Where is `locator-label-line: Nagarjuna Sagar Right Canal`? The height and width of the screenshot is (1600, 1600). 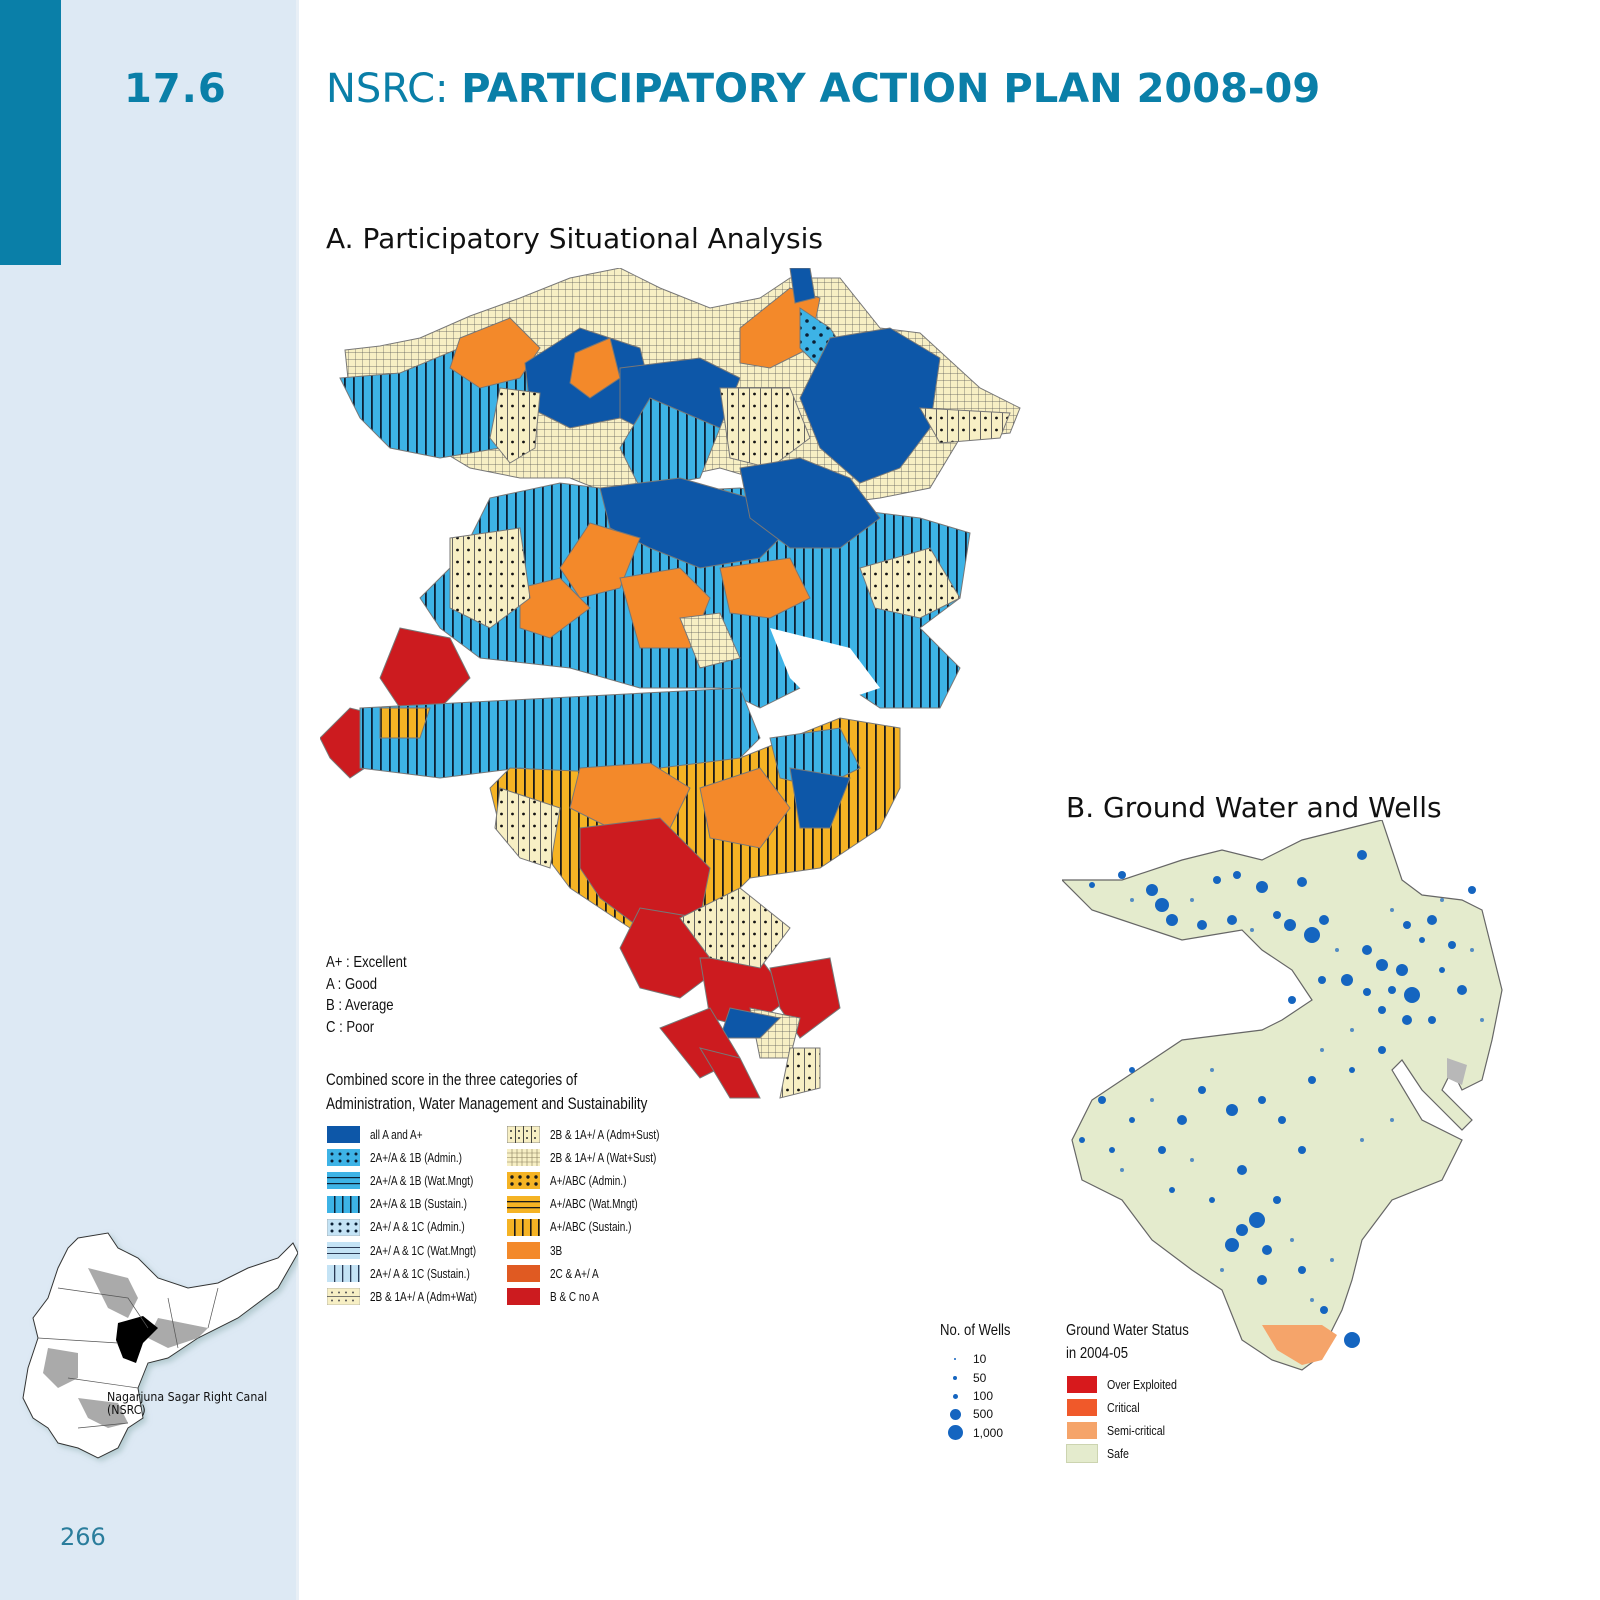 locator-label-line: Nagarjuna Sagar Right Canal is located at coordinates (187, 1397).